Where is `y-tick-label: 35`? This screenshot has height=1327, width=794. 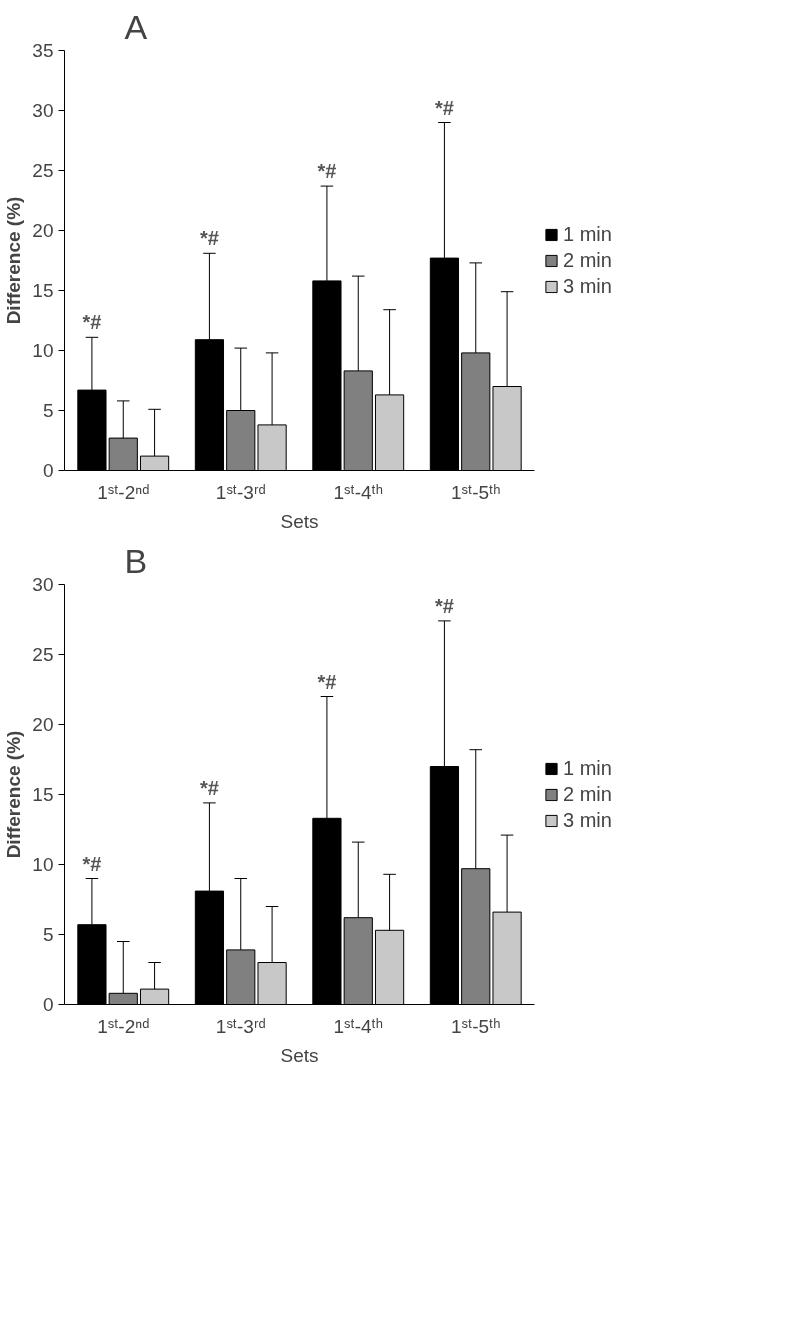 y-tick-label: 35 is located at coordinates (43, 50).